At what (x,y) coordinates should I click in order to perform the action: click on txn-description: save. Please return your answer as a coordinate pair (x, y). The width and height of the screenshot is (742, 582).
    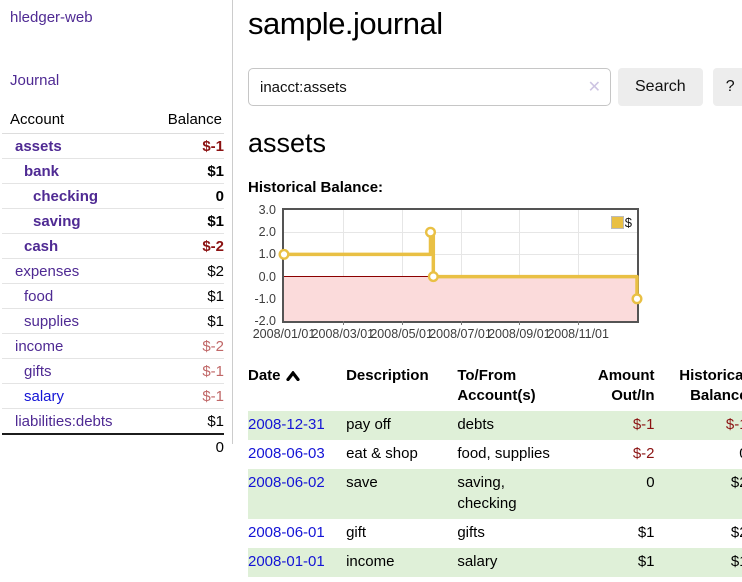
    Looking at the image, I should click on (362, 482).